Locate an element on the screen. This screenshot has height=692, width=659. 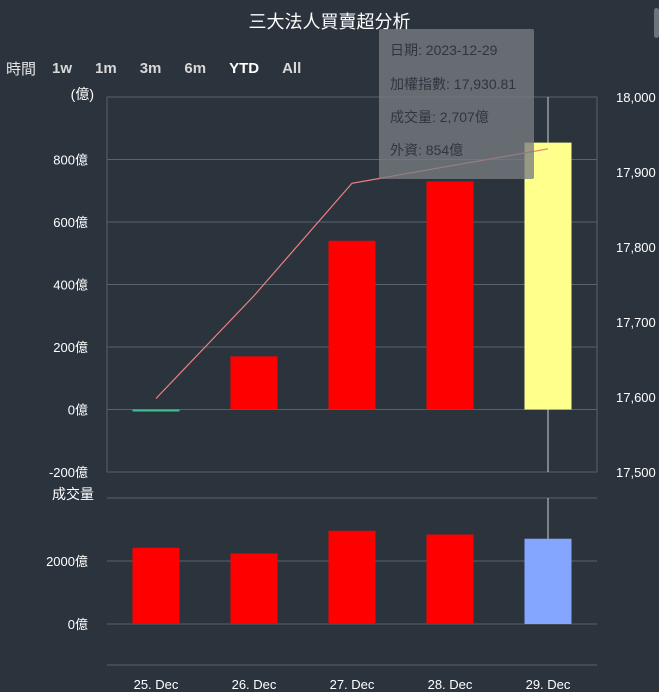
tooltip-volume: 成交量: 2,707億 is located at coordinates (439, 117).